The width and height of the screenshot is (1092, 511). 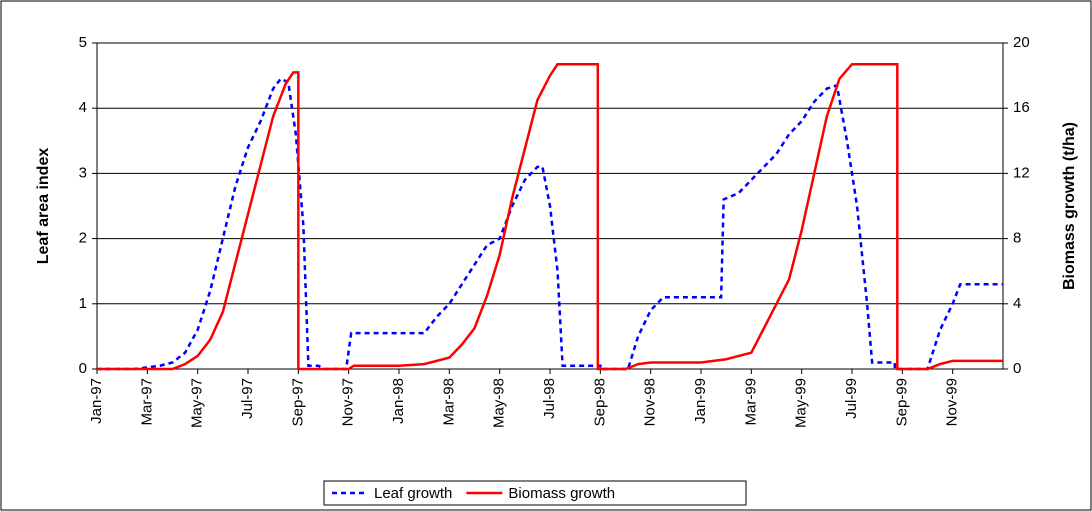 What do you see at coordinates (650, 402) in the screenshot?
I see `x-tick-label: Nov-98` at bounding box center [650, 402].